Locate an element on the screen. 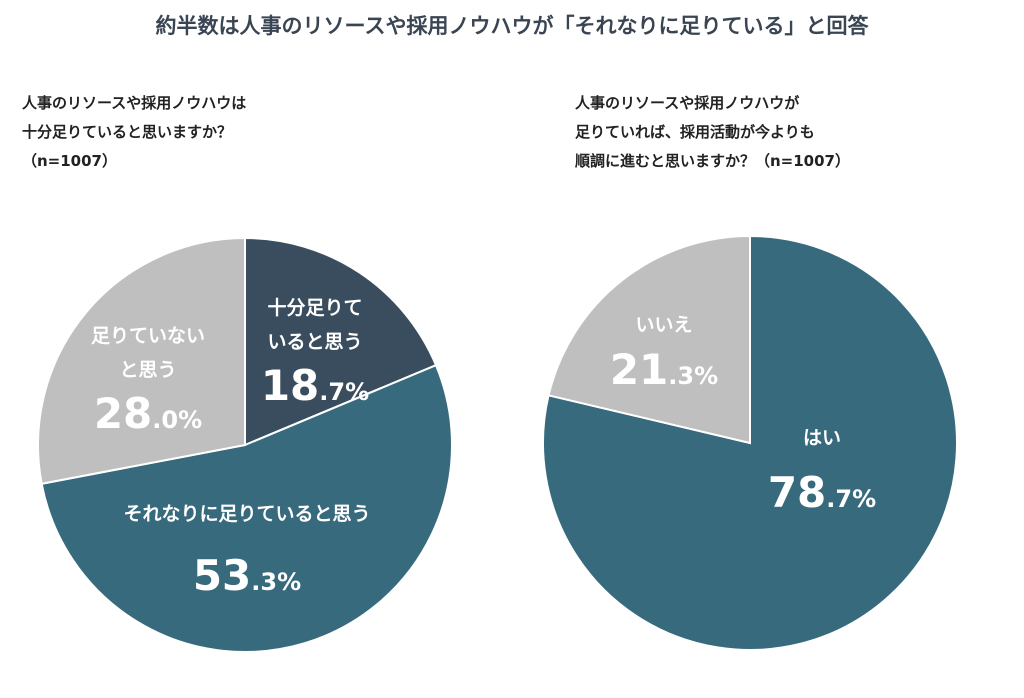 Image resolution: width=1024 pixels, height=698 pixels. left-pie-slice-sufficient is located at coordinates (341, 341).